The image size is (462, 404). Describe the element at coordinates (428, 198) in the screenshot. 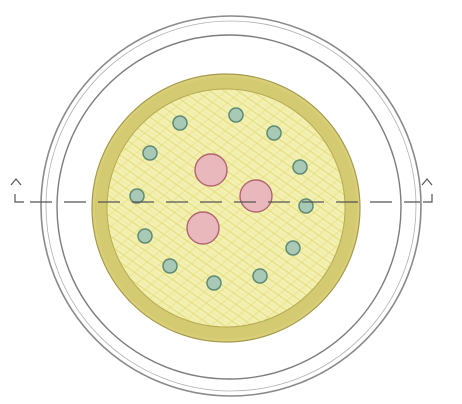

I see `section-end-right` at that location.